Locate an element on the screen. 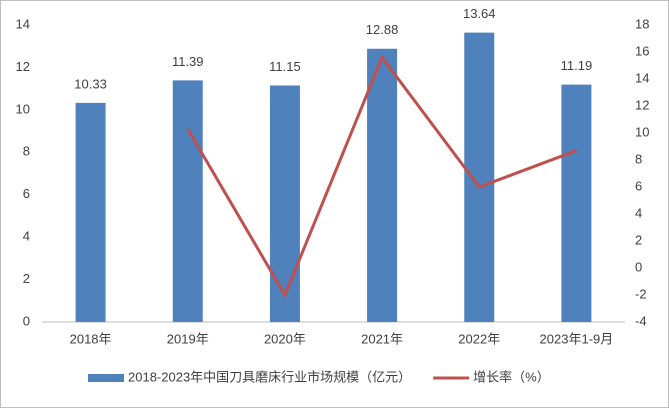 This screenshot has width=669, height=408. y2-tick-label: 18 is located at coordinates (642, 23).